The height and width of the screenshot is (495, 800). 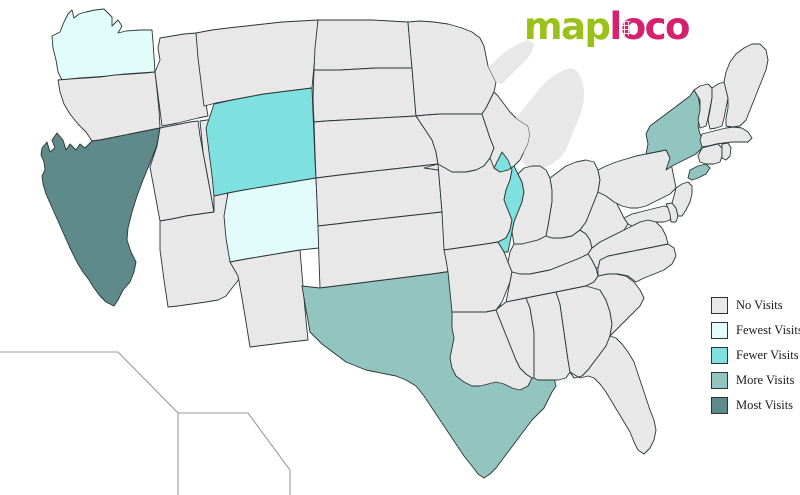 I want to click on state-CA: California, so click(x=100, y=217).